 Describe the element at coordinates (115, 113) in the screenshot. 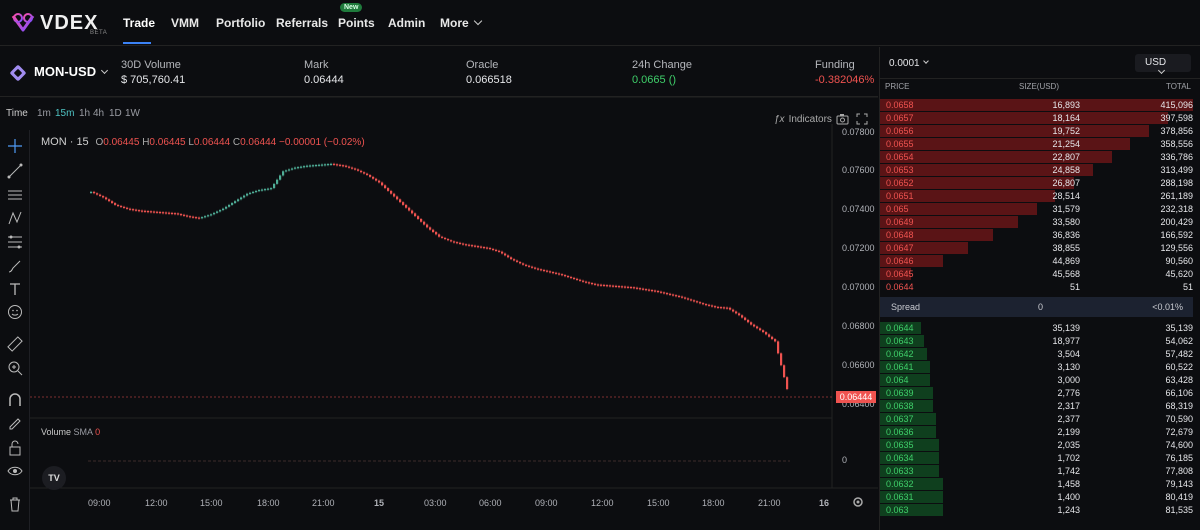

I see `tf-1d: 1D` at that location.